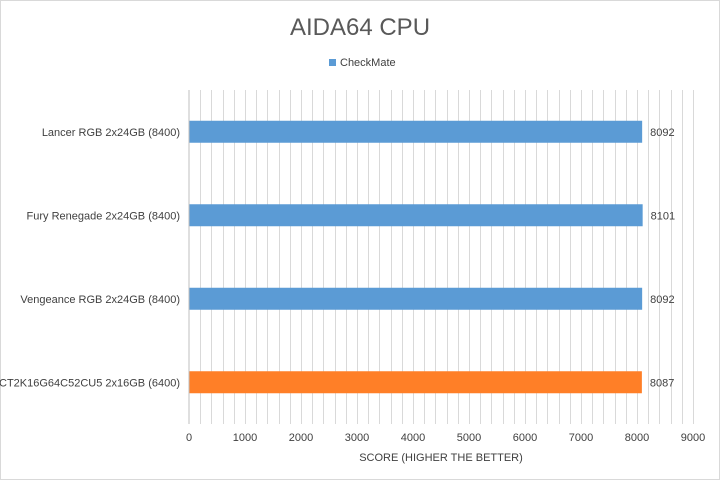  Describe the element at coordinates (245, 438) in the screenshot. I see `x-tick-label: 1000` at that location.